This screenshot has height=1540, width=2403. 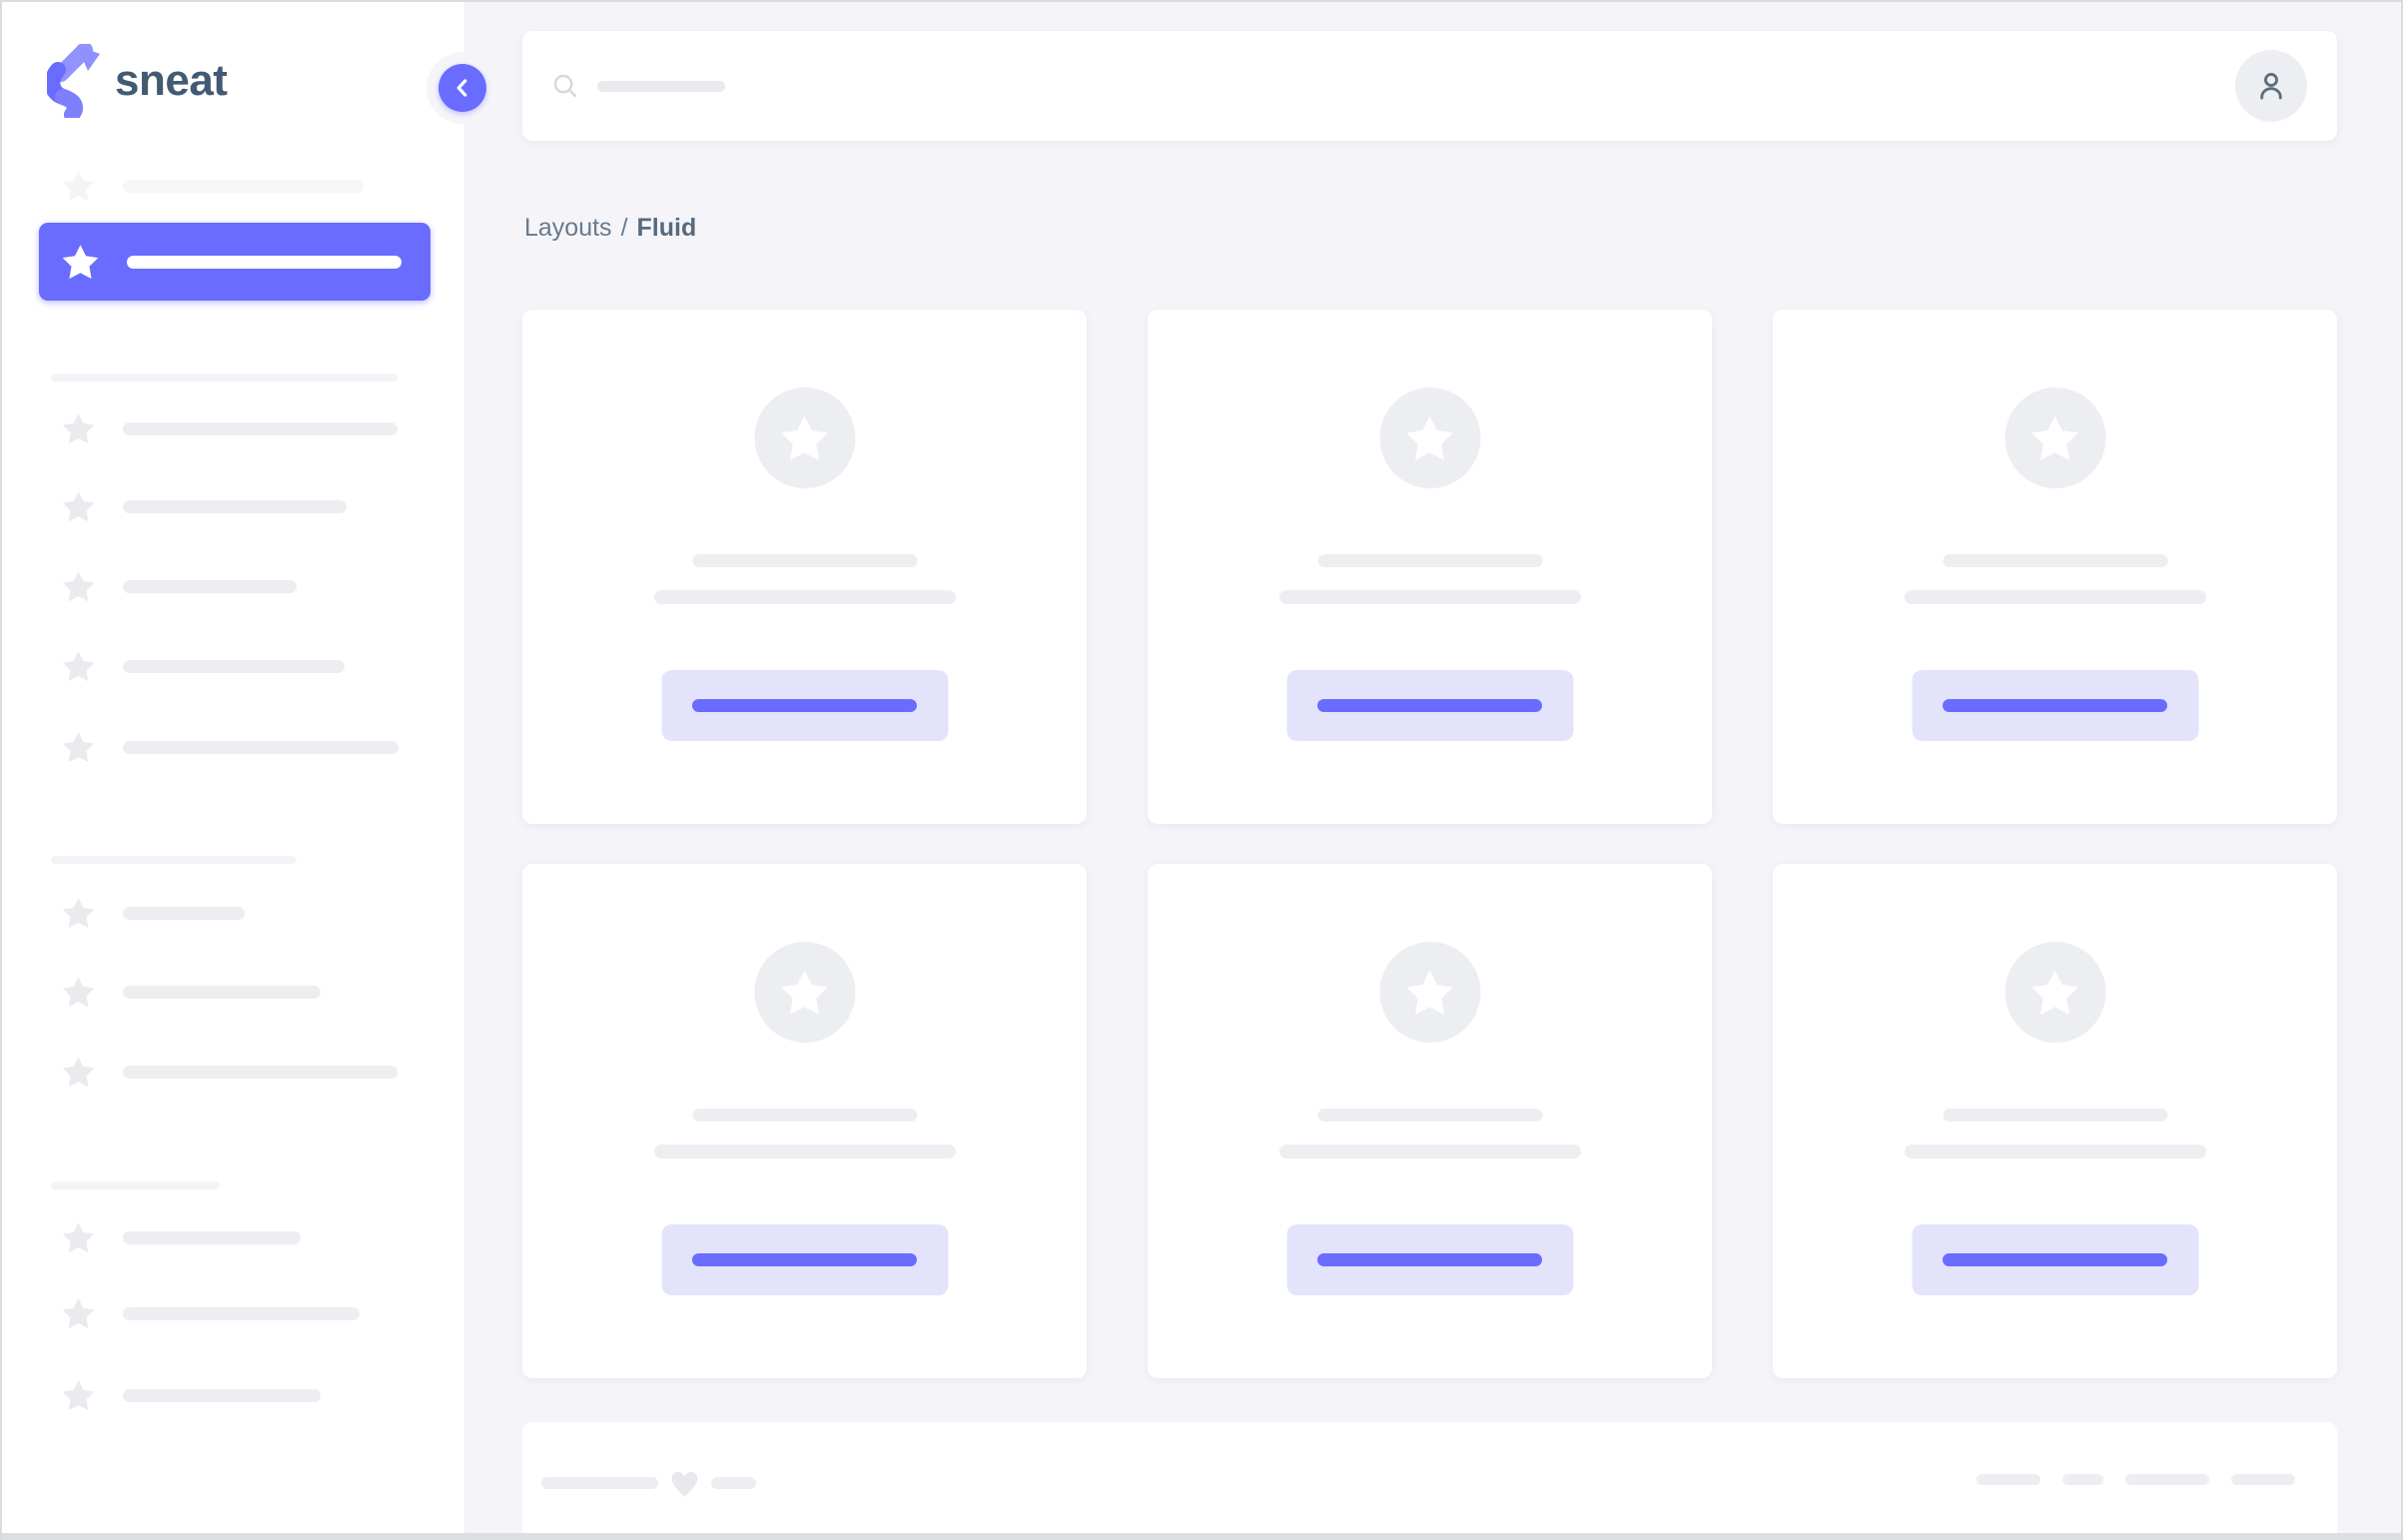 What do you see at coordinates (666, 228) in the screenshot?
I see `breadcrumb-current-page: Fluid` at bounding box center [666, 228].